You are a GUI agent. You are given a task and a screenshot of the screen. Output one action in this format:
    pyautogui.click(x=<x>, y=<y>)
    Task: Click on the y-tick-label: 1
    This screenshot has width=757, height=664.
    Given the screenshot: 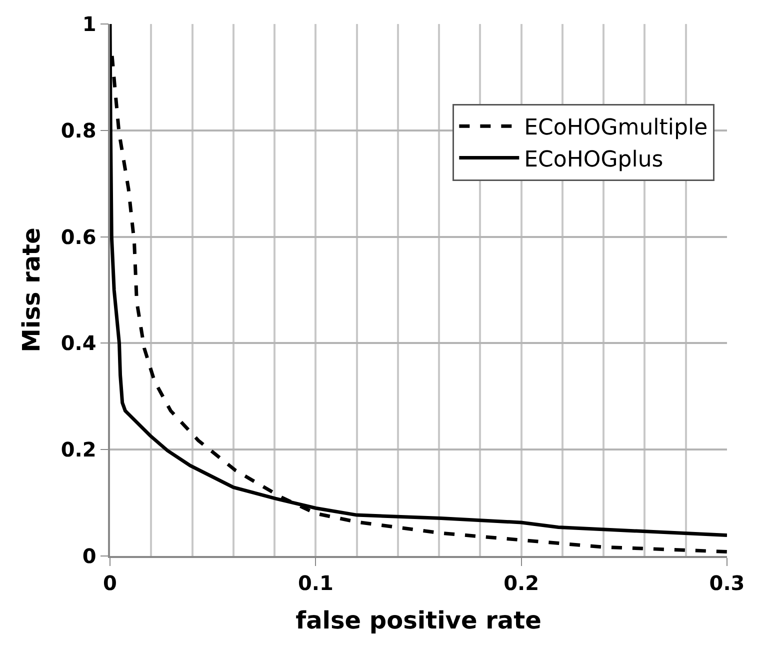 What is the action you would take?
    pyautogui.click(x=89, y=24)
    